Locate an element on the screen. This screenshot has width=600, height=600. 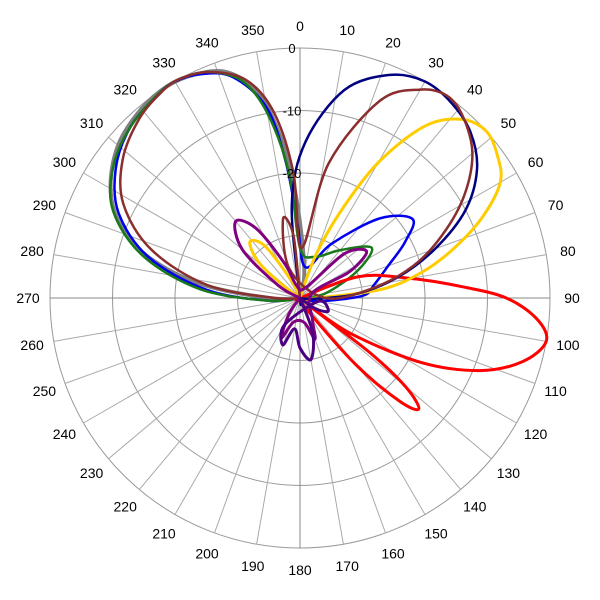
angle-tick-label-330: 330 is located at coordinates (164, 62).